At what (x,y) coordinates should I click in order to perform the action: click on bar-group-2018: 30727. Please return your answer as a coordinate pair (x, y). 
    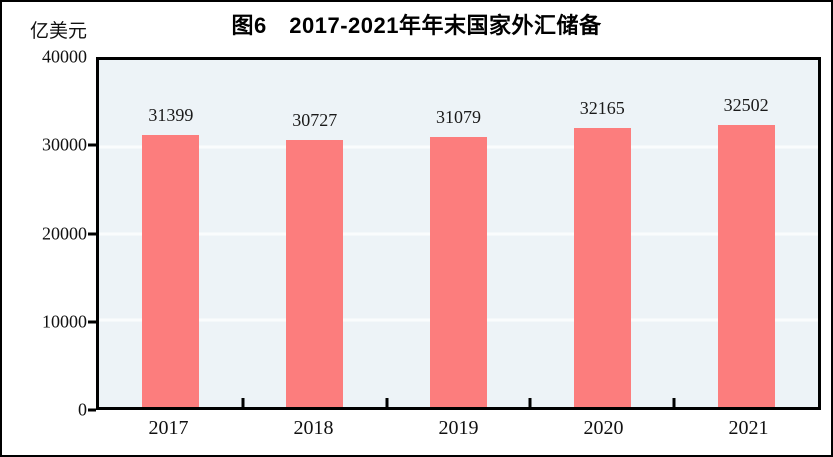
    Looking at the image, I should click on (315, 233).